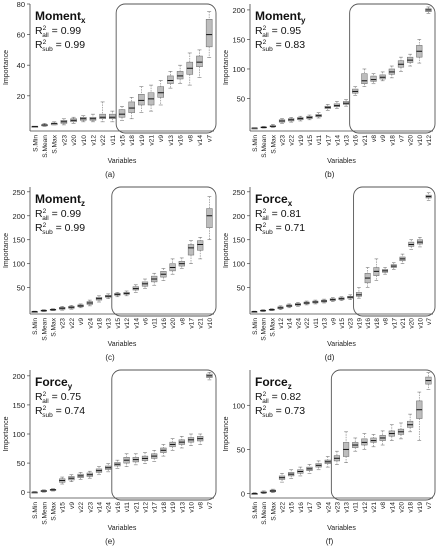  What do you see at coordinates (280, 46) in the screenshot?
I see `r2-sub-annotation: R2 sub = 0.83` at bounding box center [280, 46].